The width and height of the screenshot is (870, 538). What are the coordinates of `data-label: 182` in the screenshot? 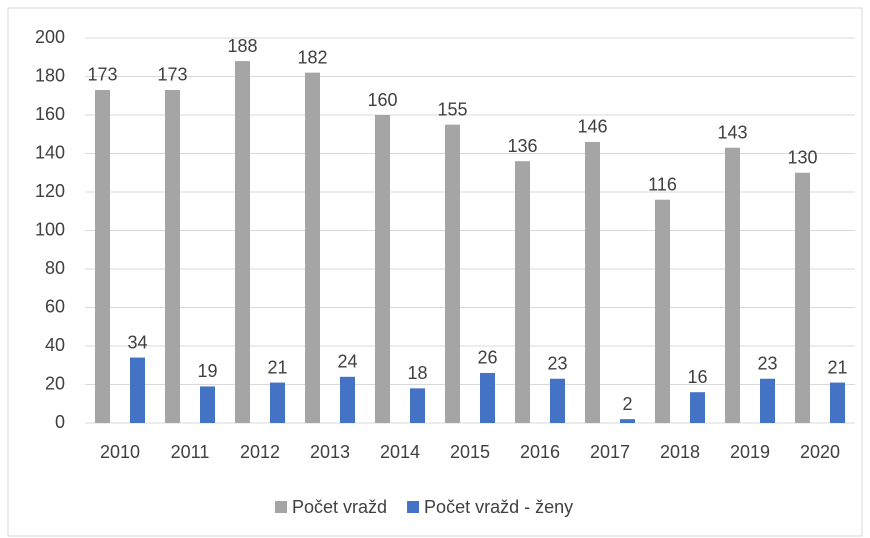 It's located at (312, 57).